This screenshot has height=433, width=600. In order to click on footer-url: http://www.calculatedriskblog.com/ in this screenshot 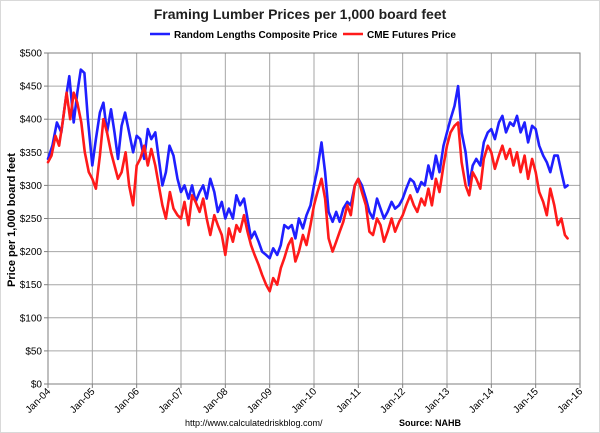, I will do `click(254, 423)`.